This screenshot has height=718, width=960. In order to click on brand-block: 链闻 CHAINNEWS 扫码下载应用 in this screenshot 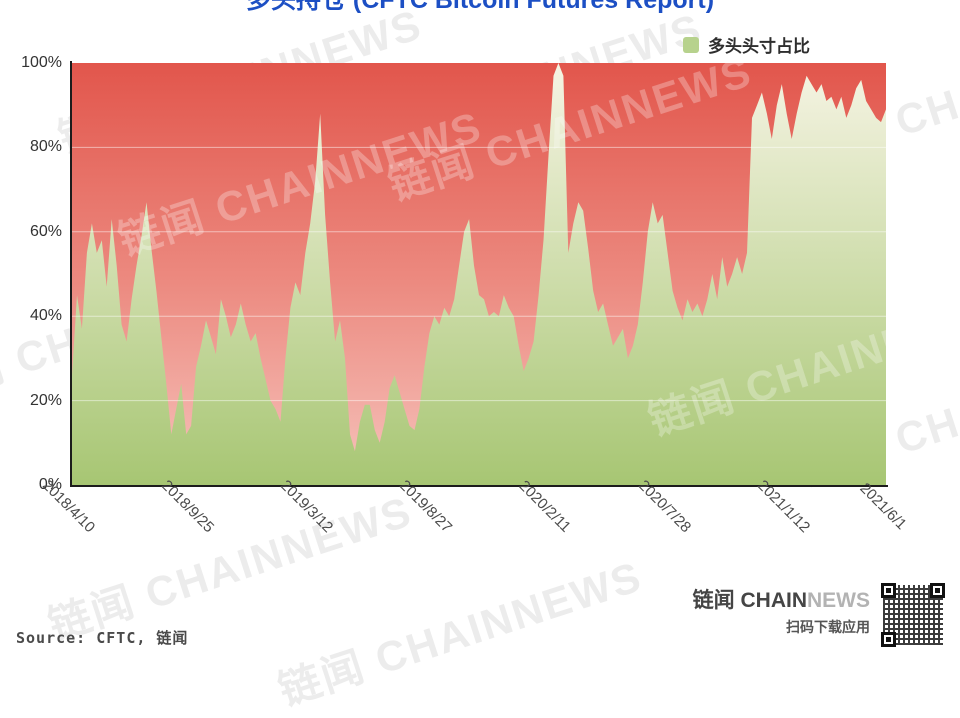, I will do `click(781, 610)`.